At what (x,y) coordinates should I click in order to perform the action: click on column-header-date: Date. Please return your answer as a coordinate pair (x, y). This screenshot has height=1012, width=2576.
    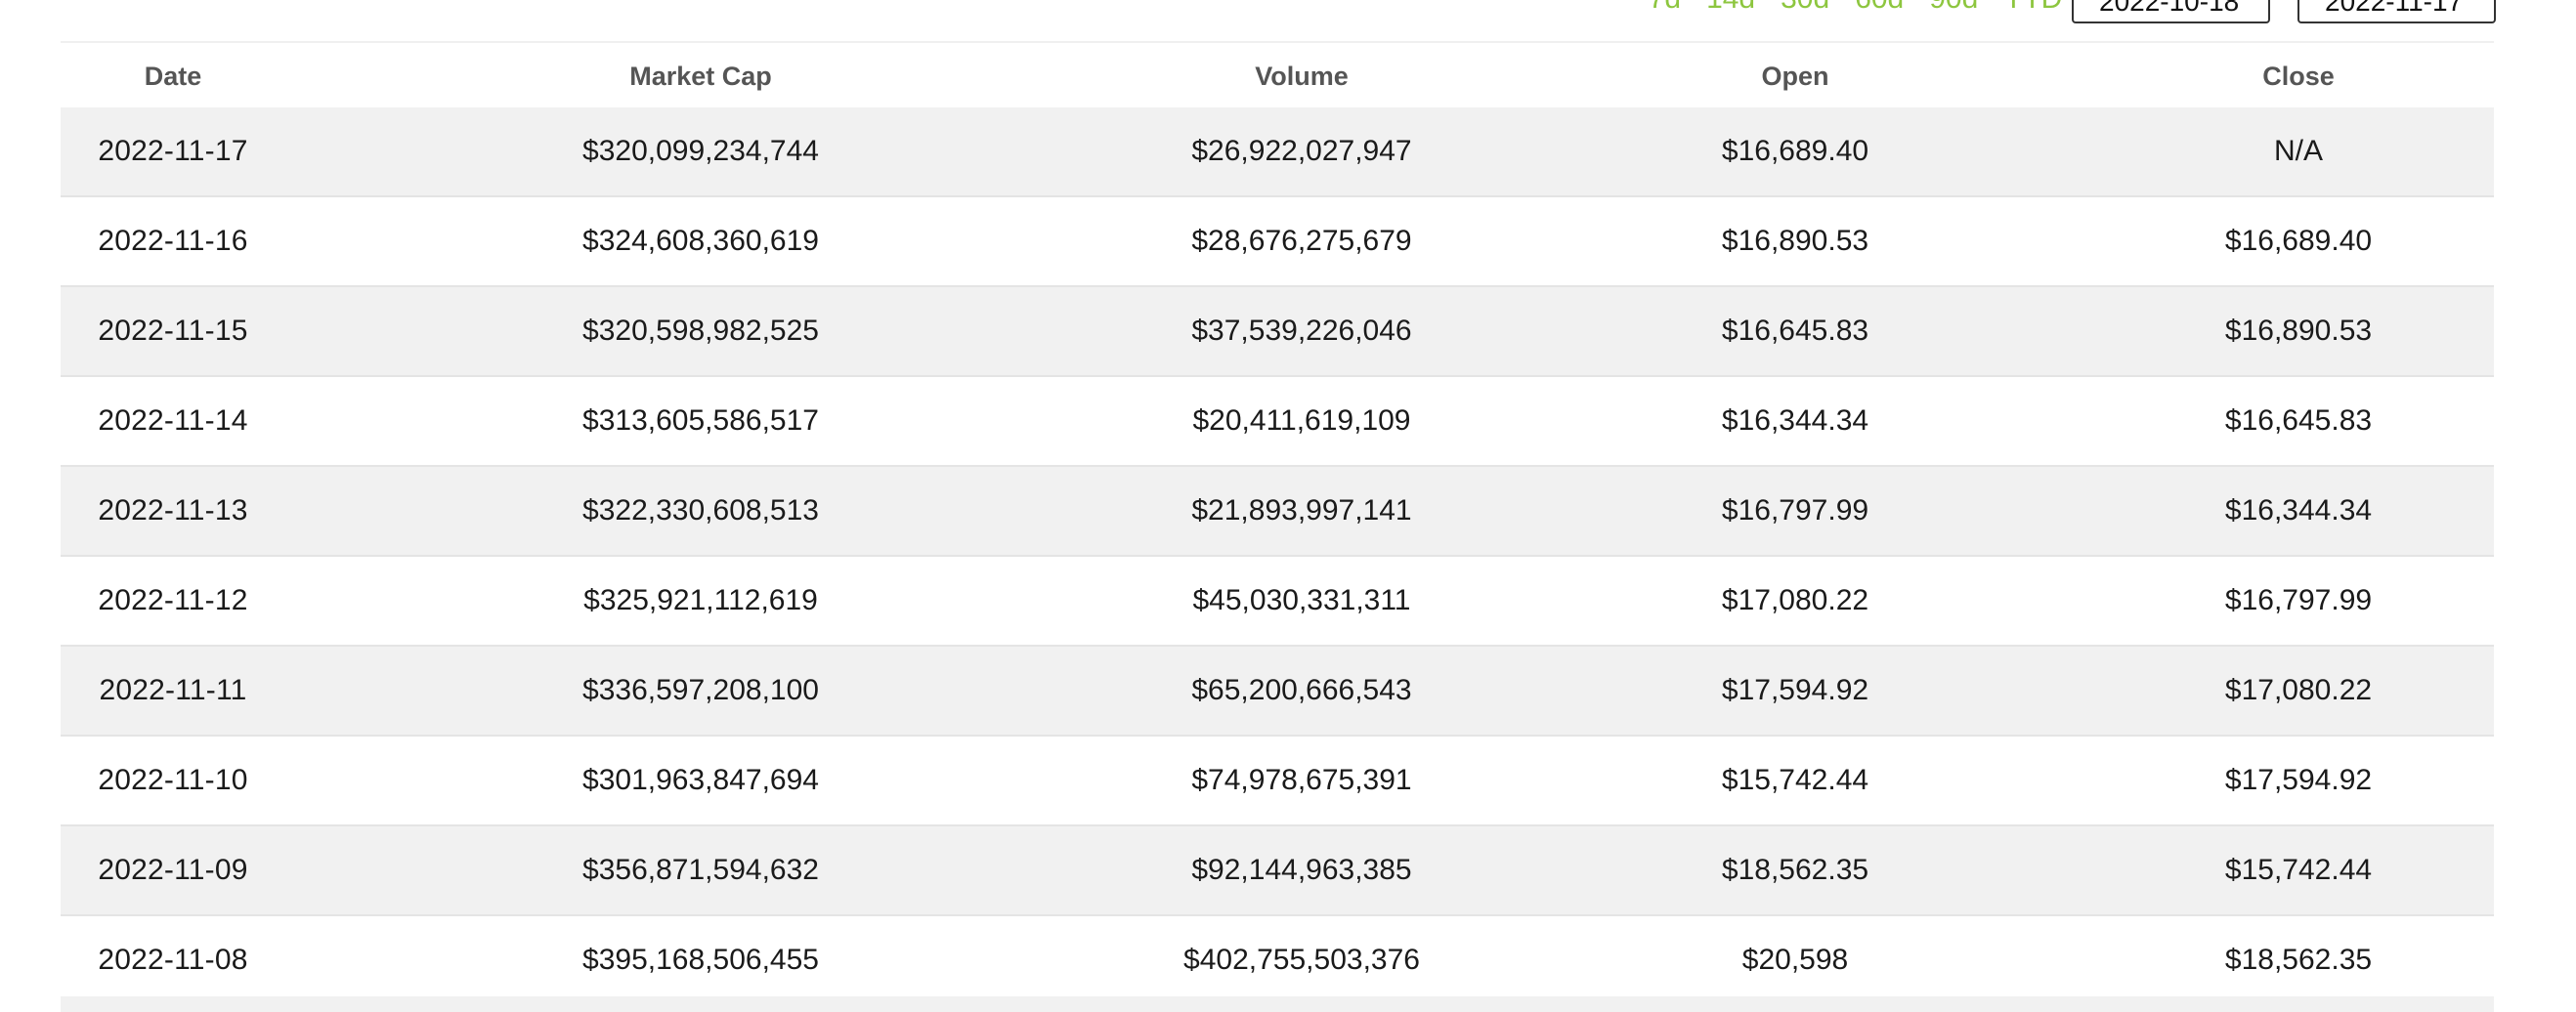
    Looking at the image, I should click on (173, 76).